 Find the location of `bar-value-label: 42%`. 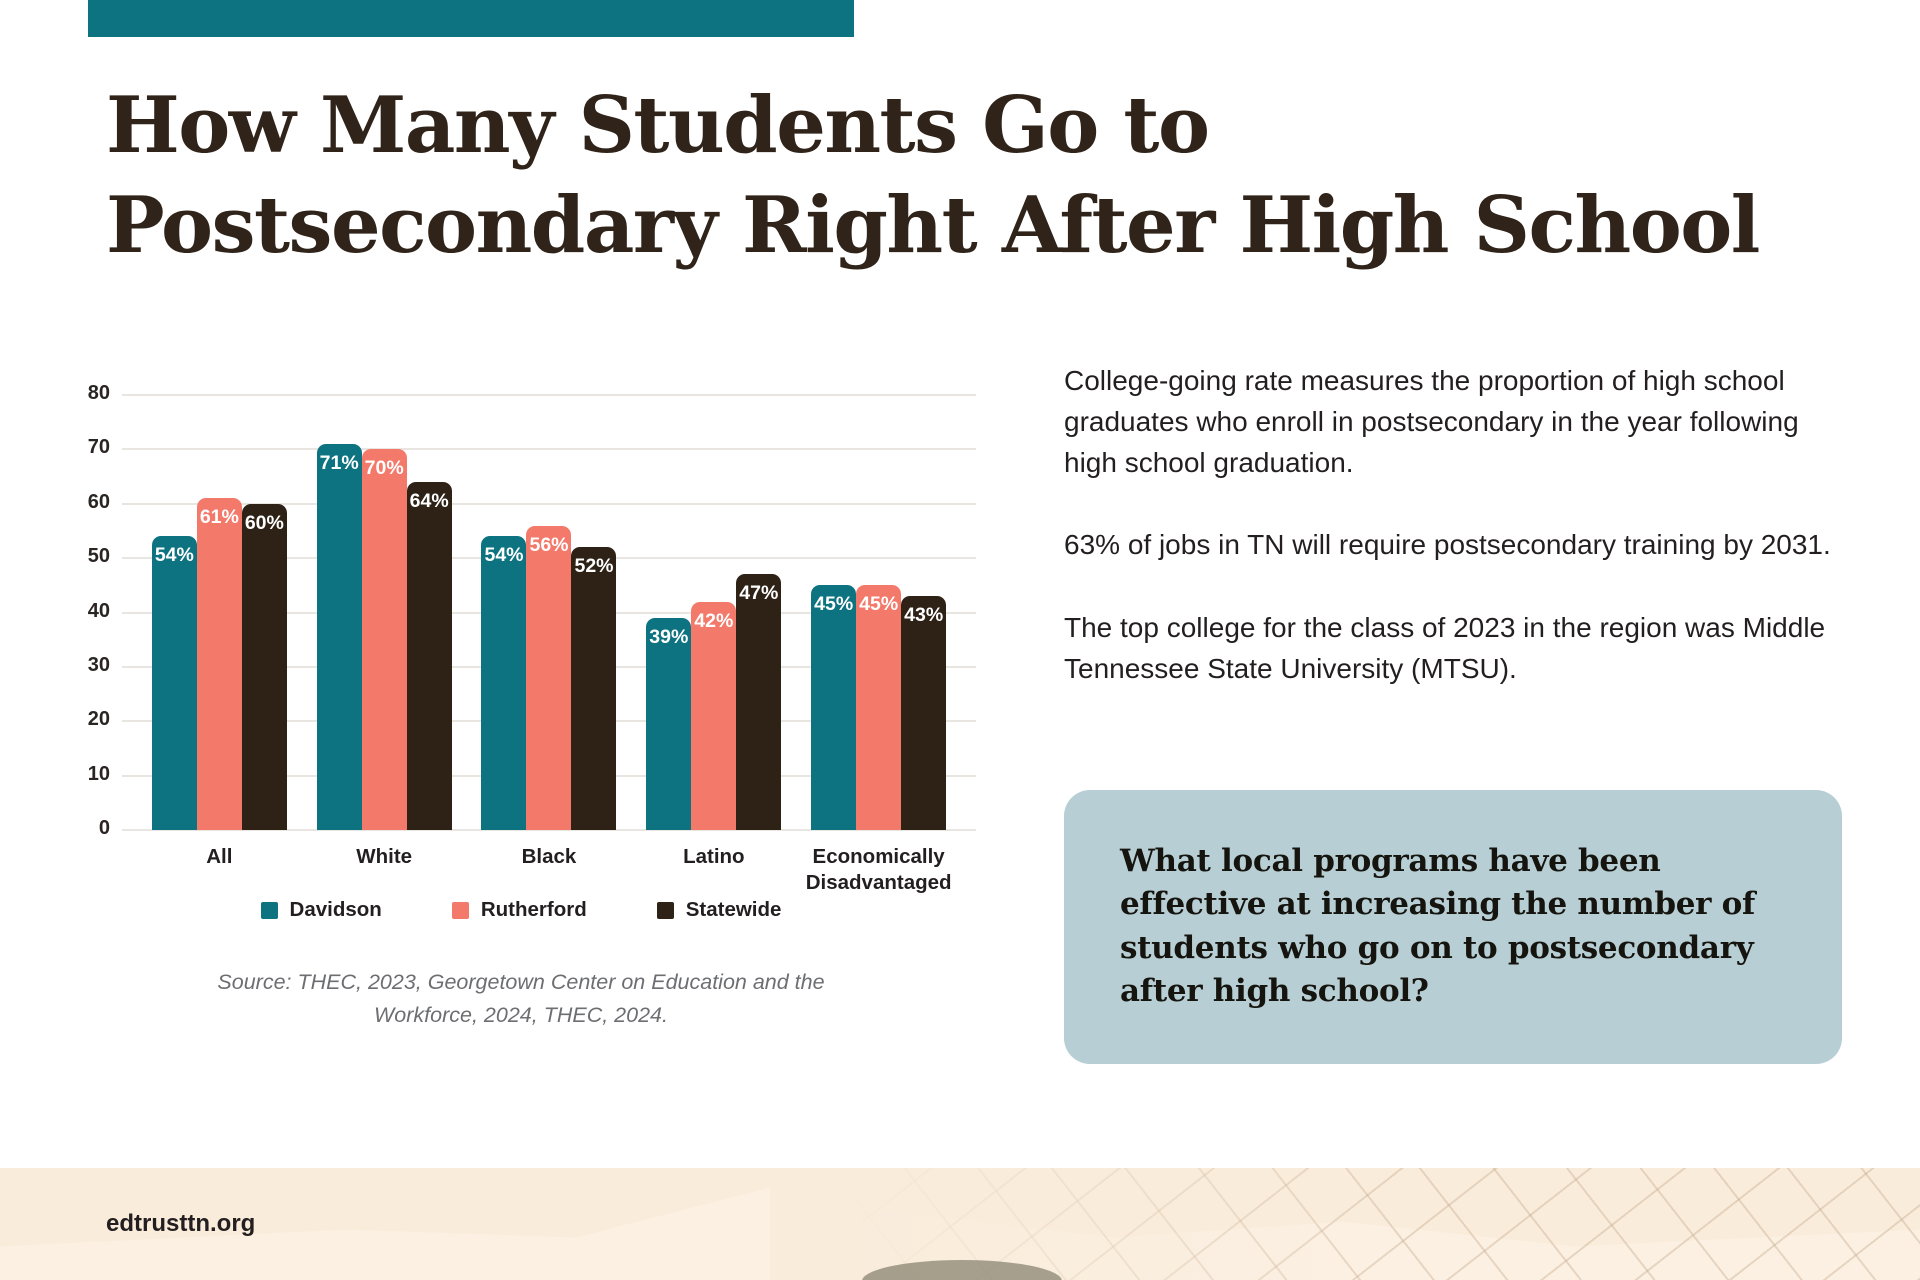

bar-value-label: 42% is located at coordinates (714, 620).